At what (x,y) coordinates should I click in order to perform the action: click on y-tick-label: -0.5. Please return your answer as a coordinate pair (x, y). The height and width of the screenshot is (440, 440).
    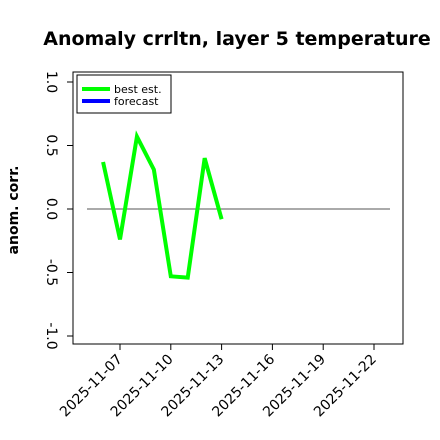
    Looking at the image, I should click on (51, 272).